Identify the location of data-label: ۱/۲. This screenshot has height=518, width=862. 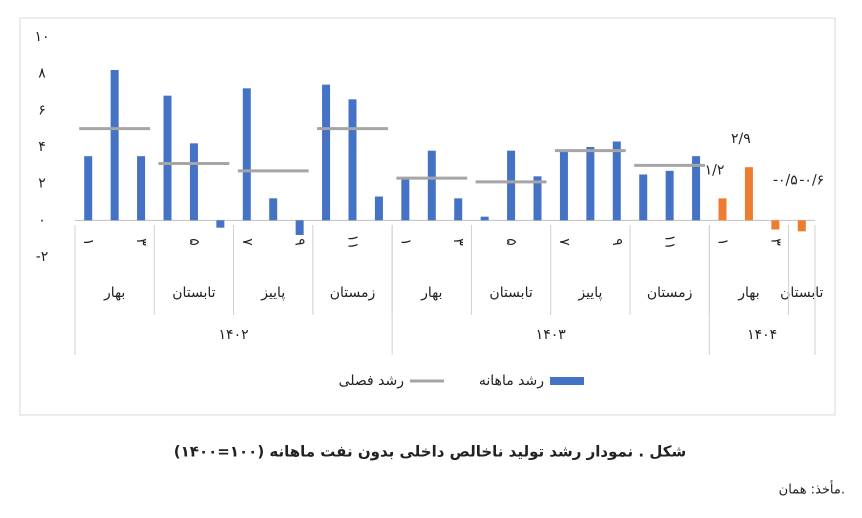
(715, 170).